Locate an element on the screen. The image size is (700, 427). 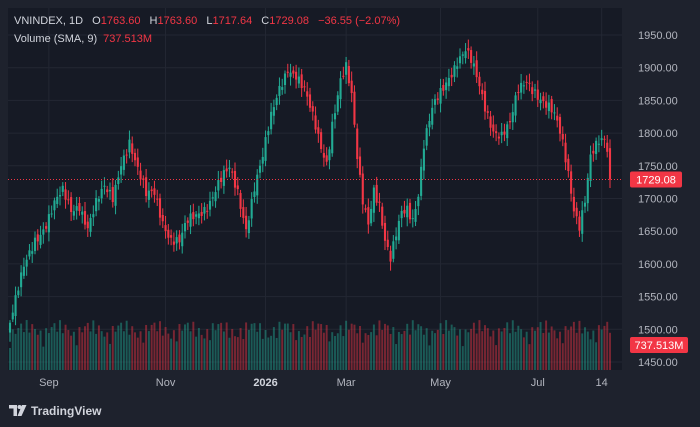
x-tick-label: 14 is located at coordinates (602, 383).